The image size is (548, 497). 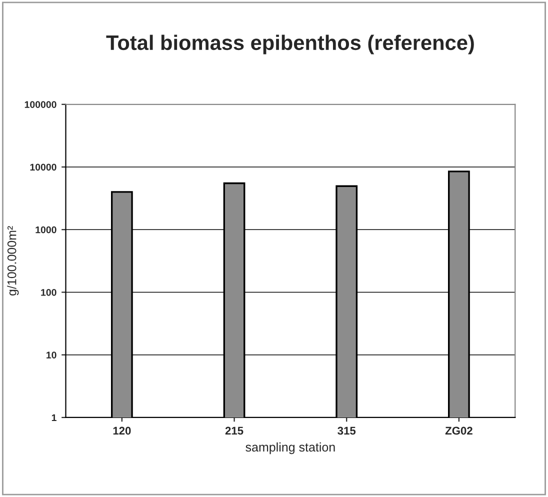 What do you see at coordinates (40, 104) in the screenshot?
I see `y-tick-label: 100000` at bounding box center [40, 104].